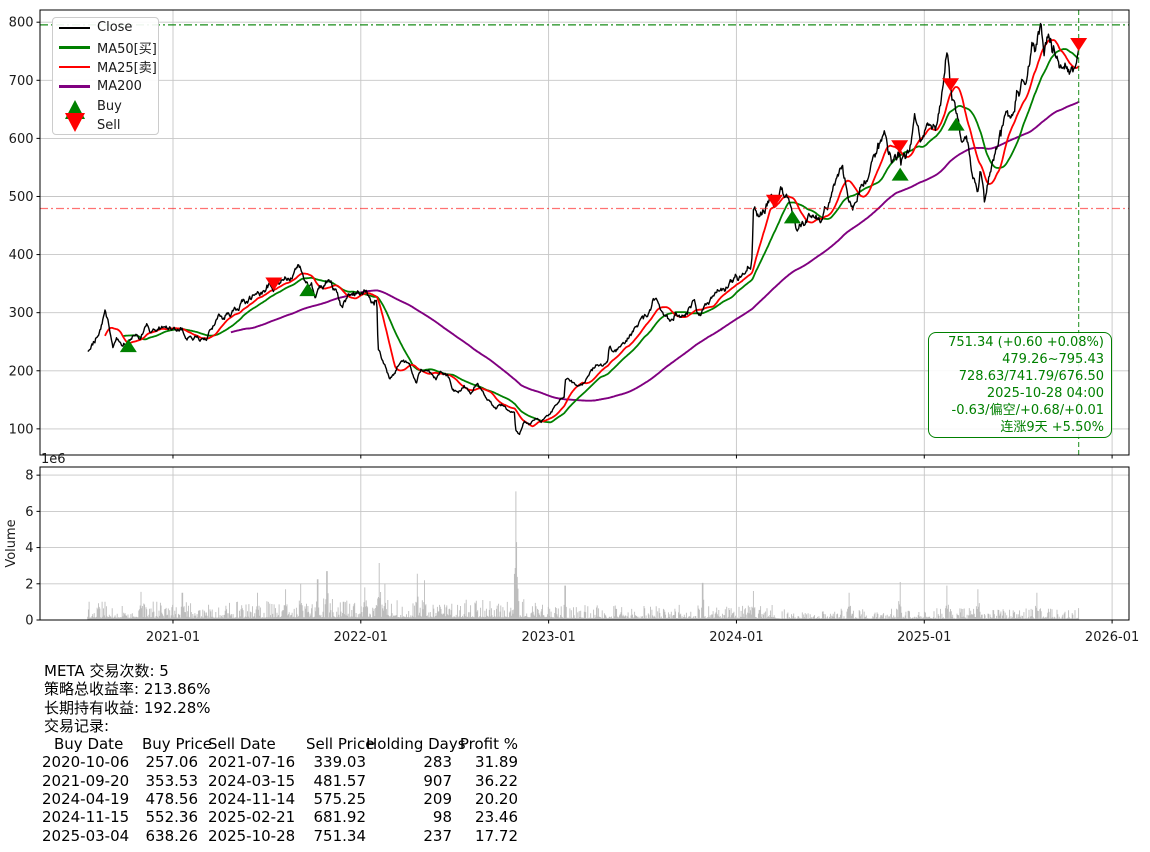 This screenshot has width=1150, height=852. What do you see at coordinates (106, 671) in the screenshot?
I see `stats-trade-count: META 交易次数: 5` at bounding box center [106, 671].